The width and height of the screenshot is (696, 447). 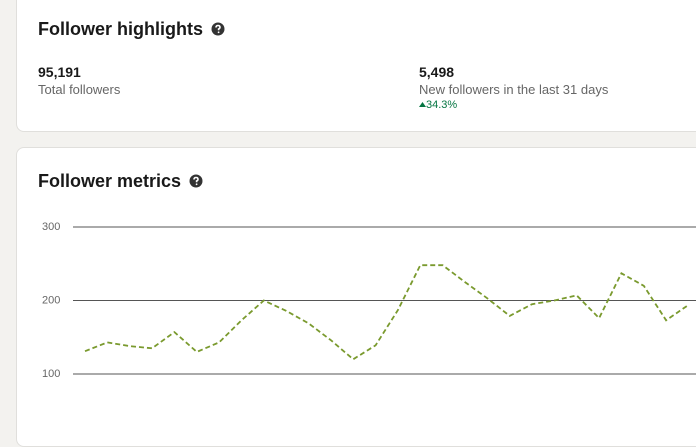 I want to click on y-tick-label: 200, so click(x=51, y=300).